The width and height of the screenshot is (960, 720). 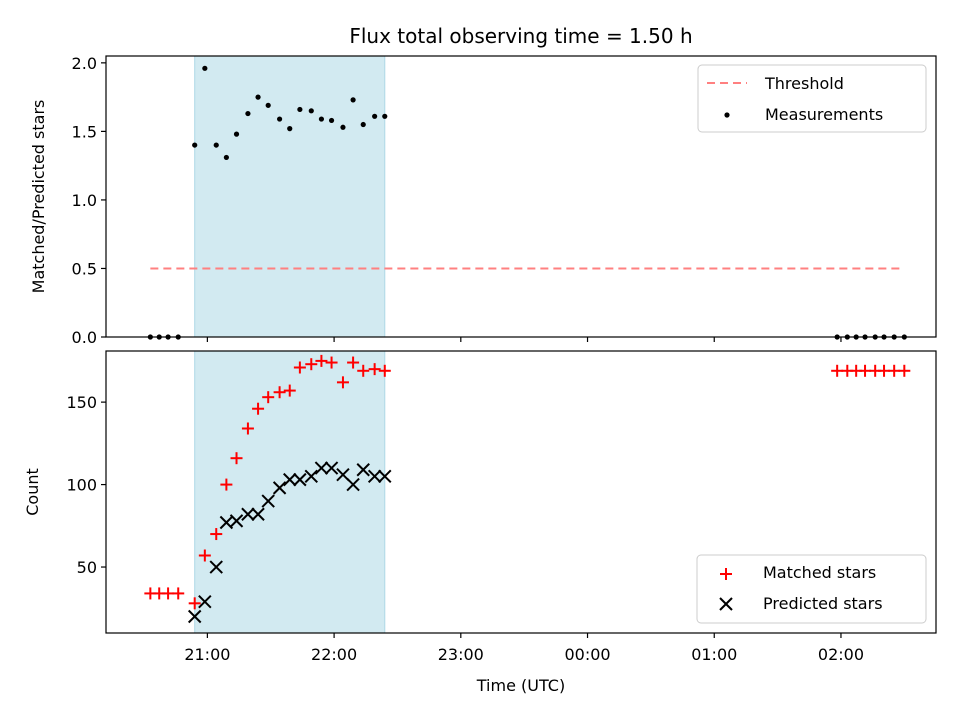 What do you see at coordinates (727, 115) in the screenshot?
I see `measurements-legend-swatch` at bounding box center [727, 115].